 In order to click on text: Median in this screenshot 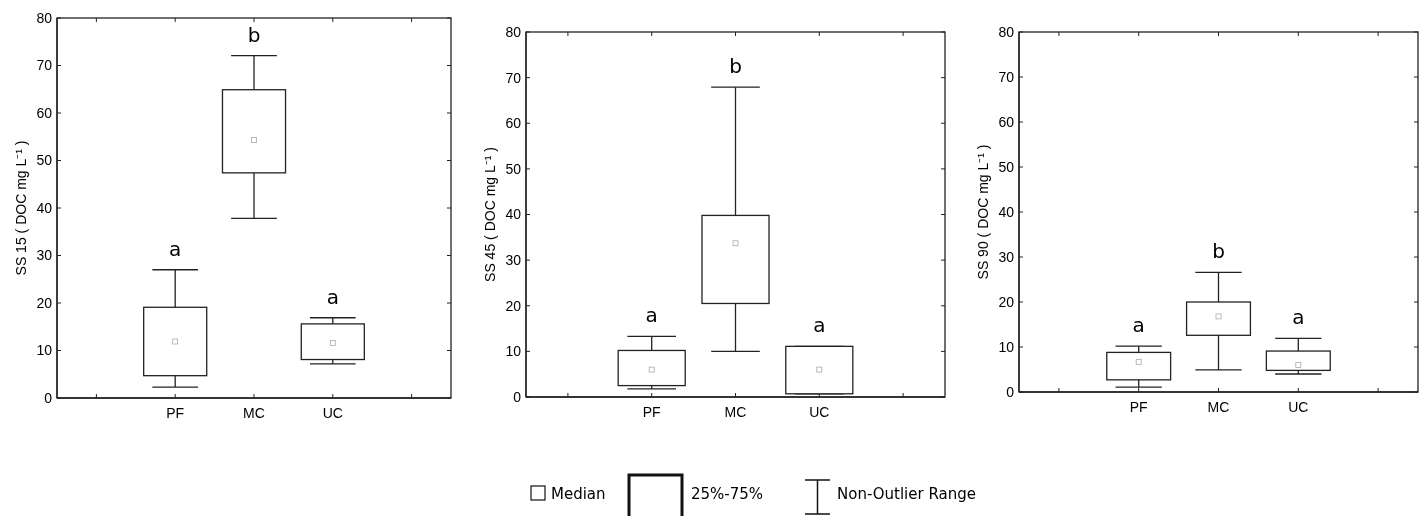, I will do `click(578, 494)`.